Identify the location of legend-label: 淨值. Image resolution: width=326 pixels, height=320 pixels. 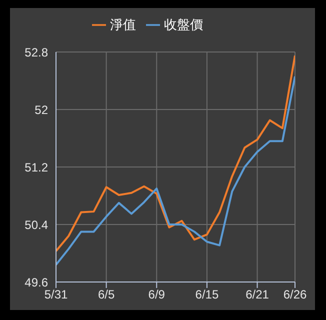
(123, 25).